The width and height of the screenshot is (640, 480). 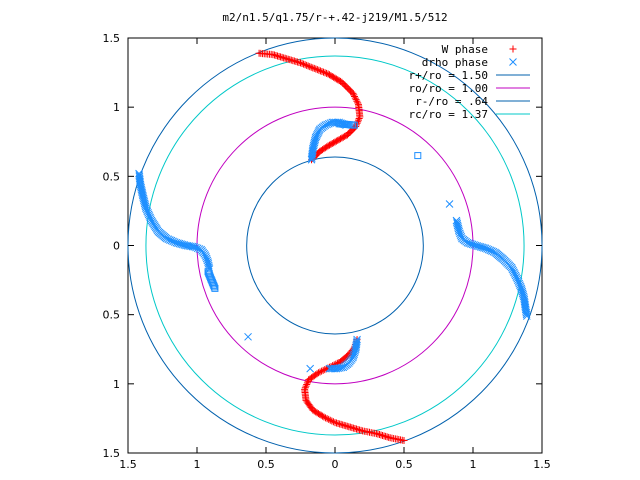 What do you see at coordinates (448, 88) in the screenshot?
I see `legend-label: ro/ro = 1.00` at bounding box center [448, 88].